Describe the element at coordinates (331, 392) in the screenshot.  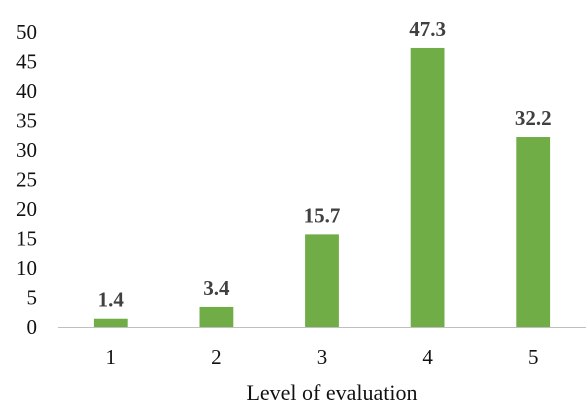
I see `x-axis-title: Level of evaluation` at that location.